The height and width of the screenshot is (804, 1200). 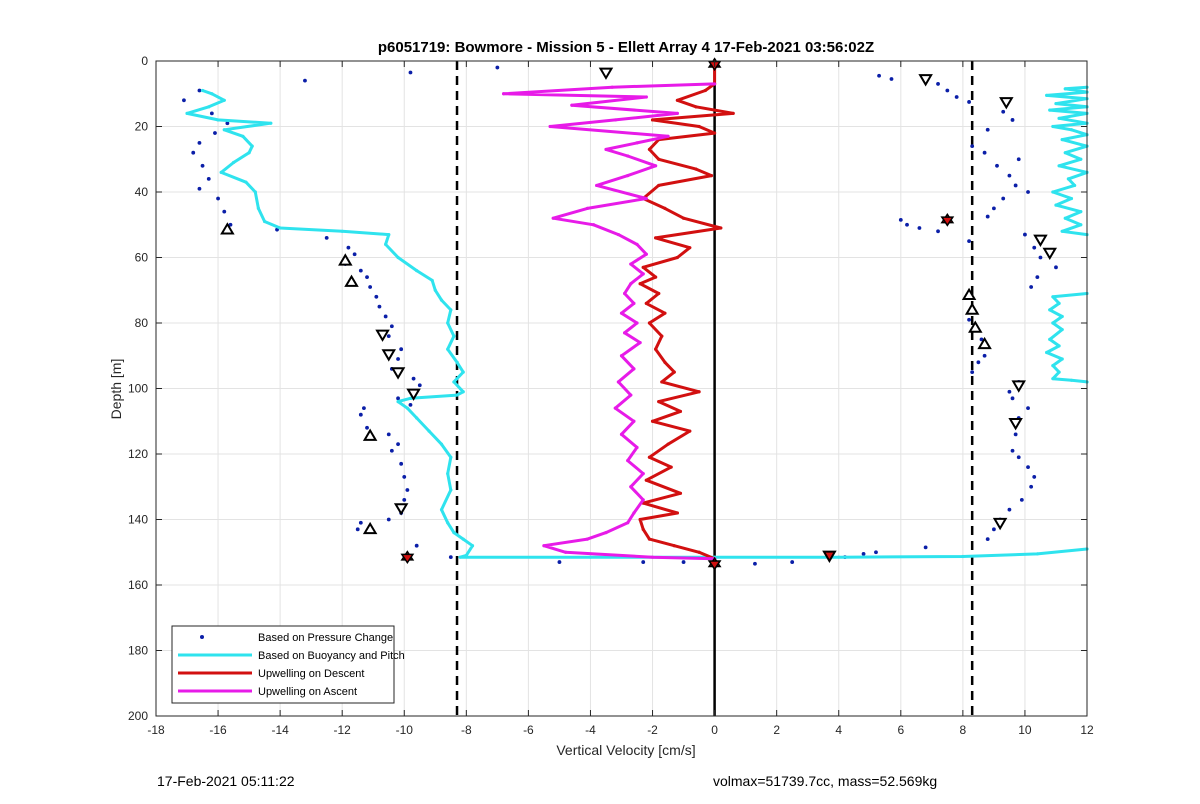 I want to click on legend-label: Based on Pressure Change, so click(x=325, y=638).